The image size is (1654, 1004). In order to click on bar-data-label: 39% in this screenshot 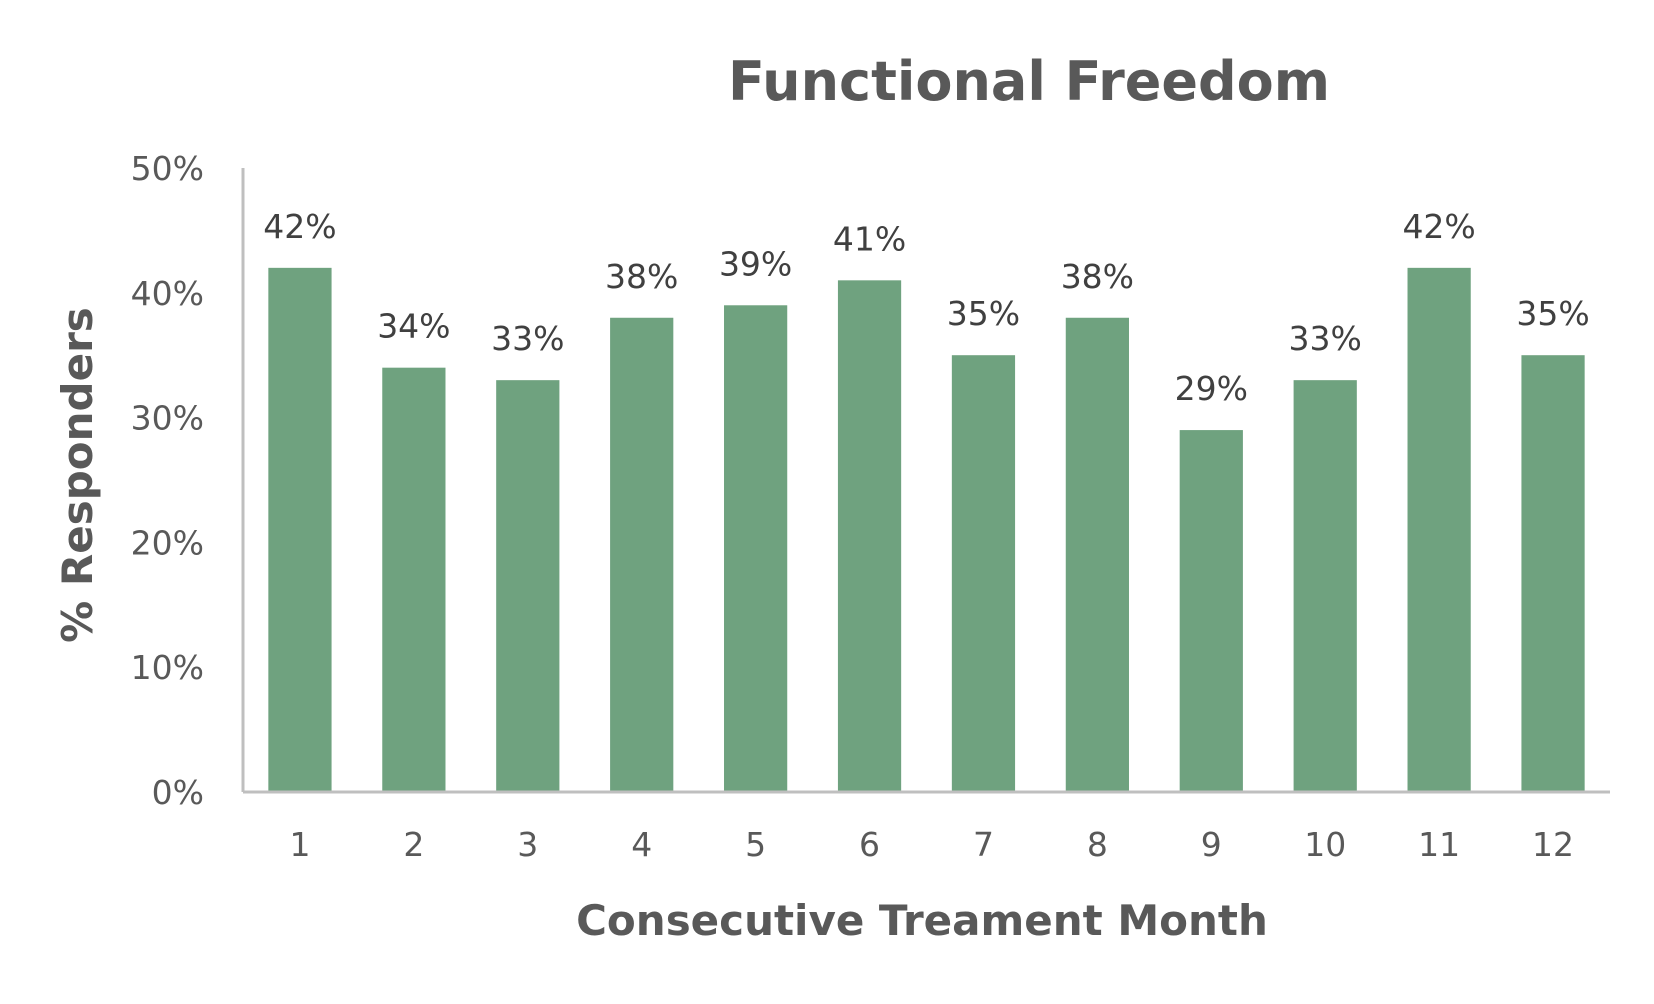, I will do `click(755, 263)`.